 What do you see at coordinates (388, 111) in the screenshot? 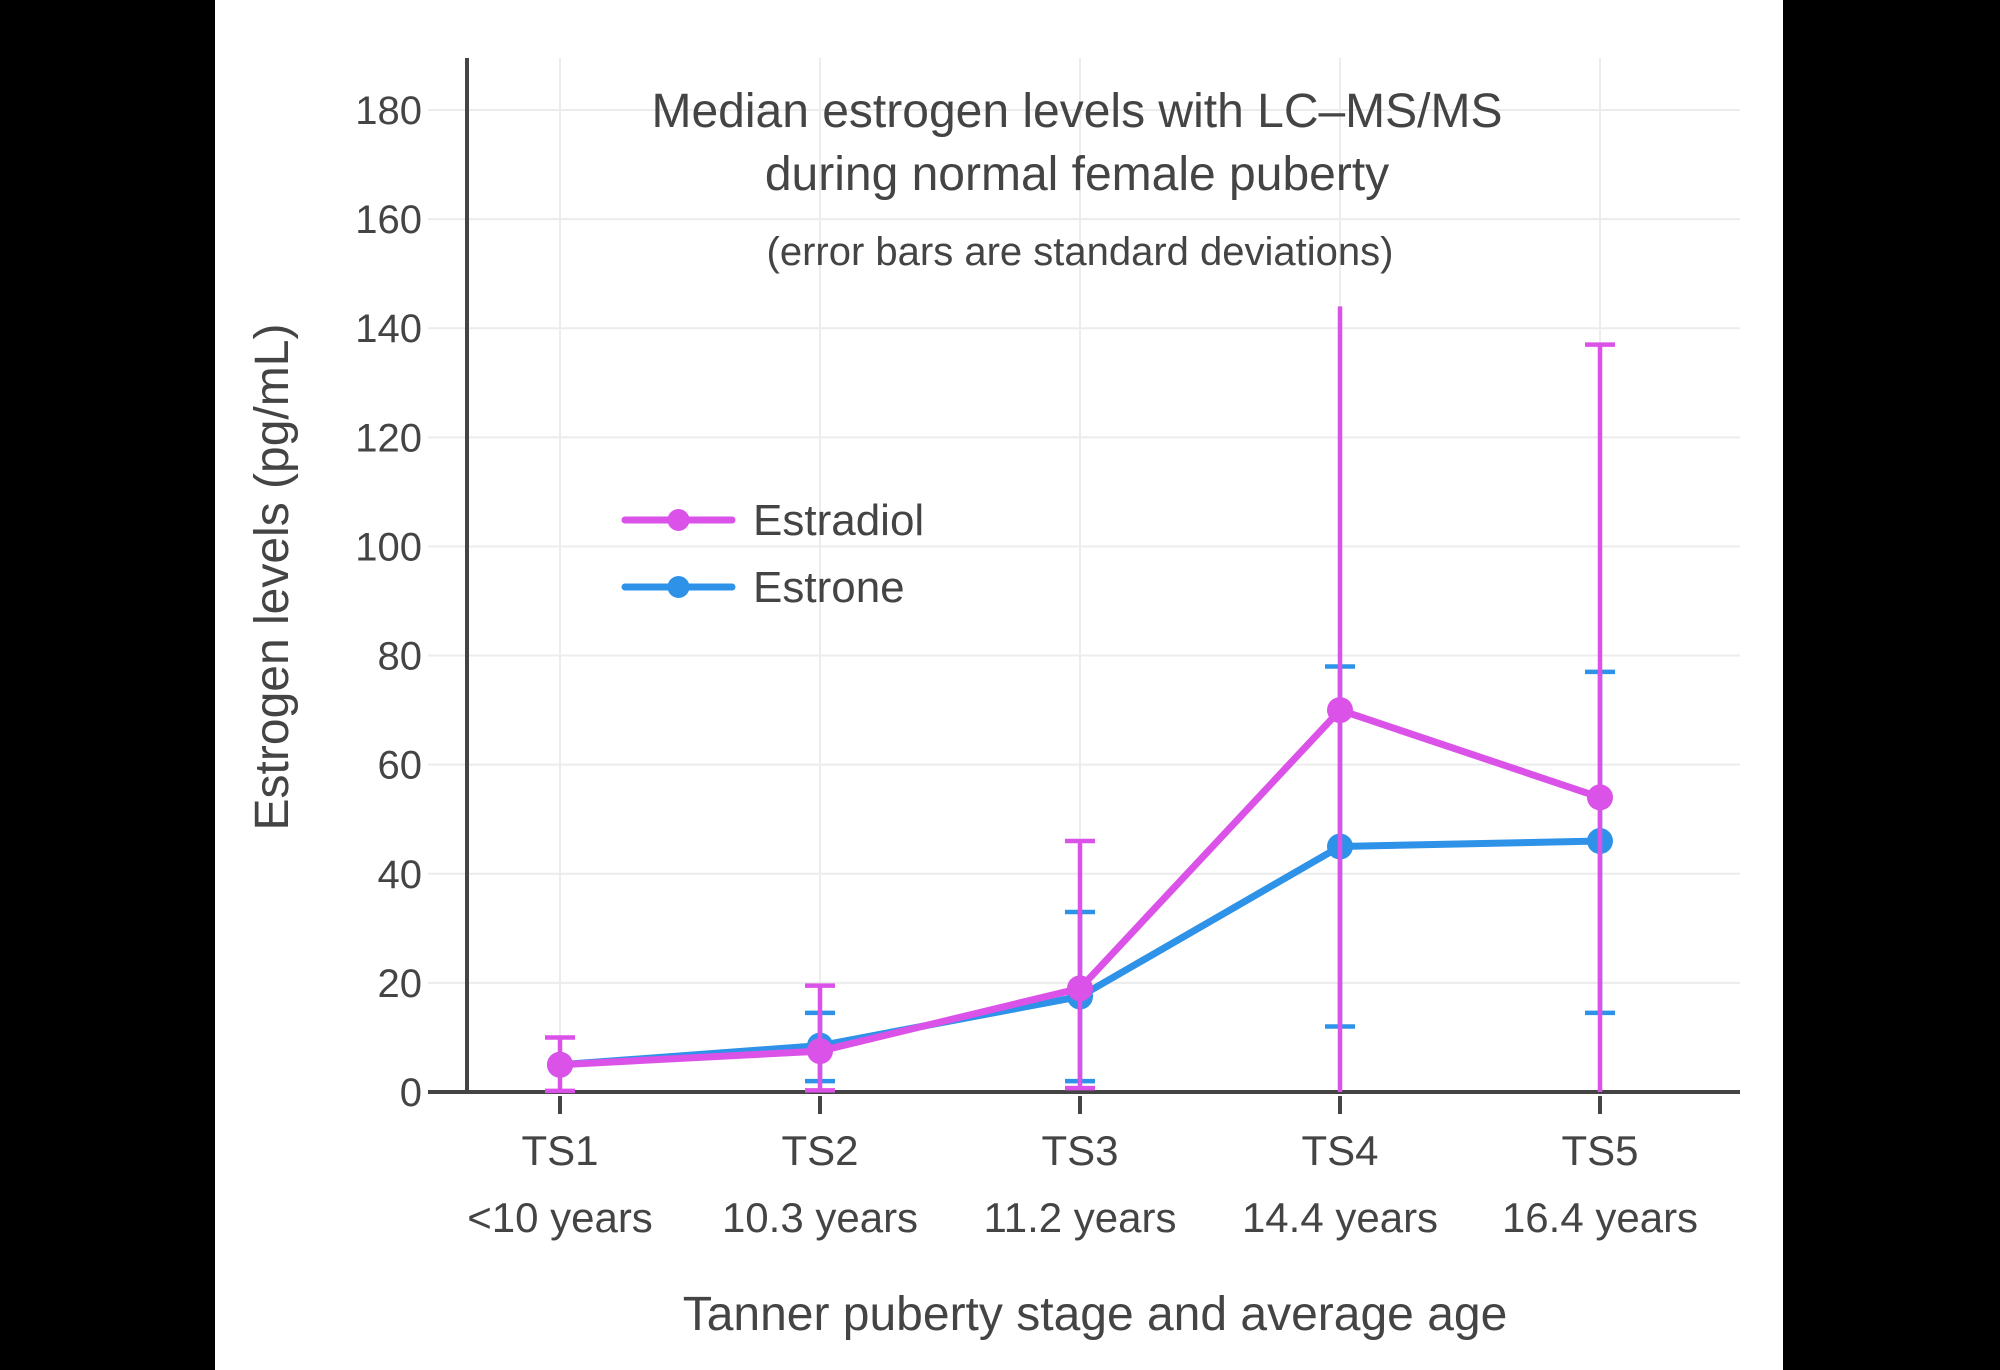
I see `y-tick-label: 180` at bounding box center [388, 111].